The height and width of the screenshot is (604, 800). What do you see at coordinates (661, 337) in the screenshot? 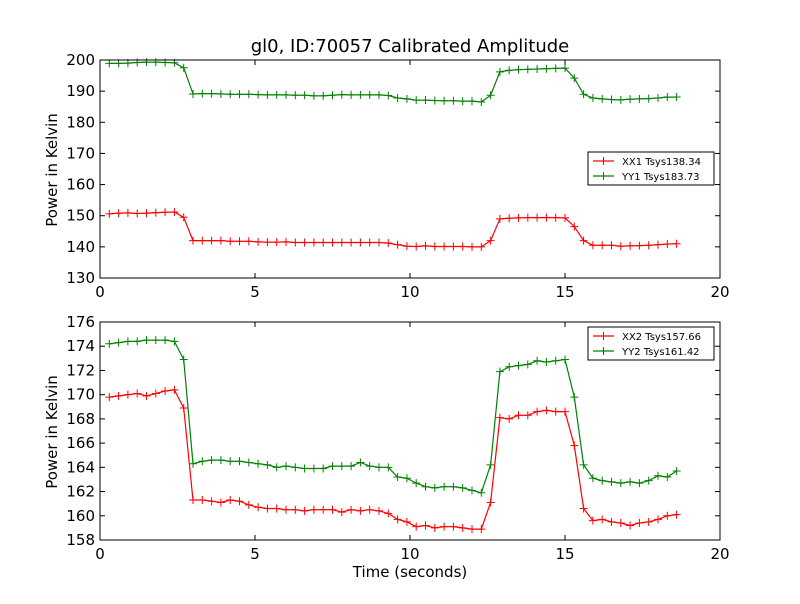
I see `legend-label: XX2 Tsys157.66` at bounding box center [661, 337].